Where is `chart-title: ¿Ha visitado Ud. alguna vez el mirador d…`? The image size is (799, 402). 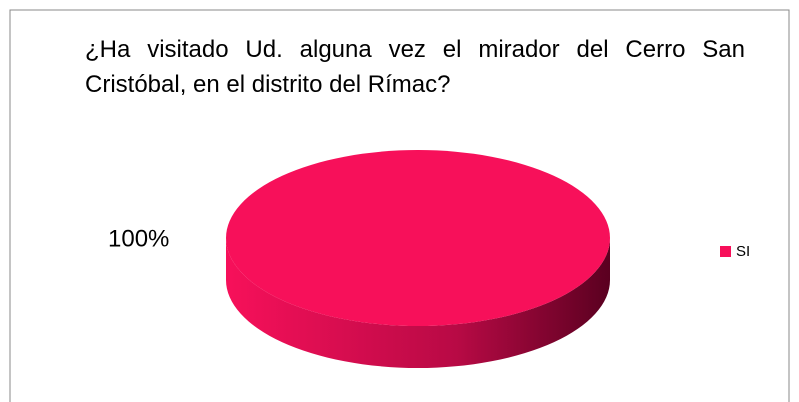
chart-title: ¿Ha visitado Ud. alguna vez el mirador d… is located at coordinates (415, 67).